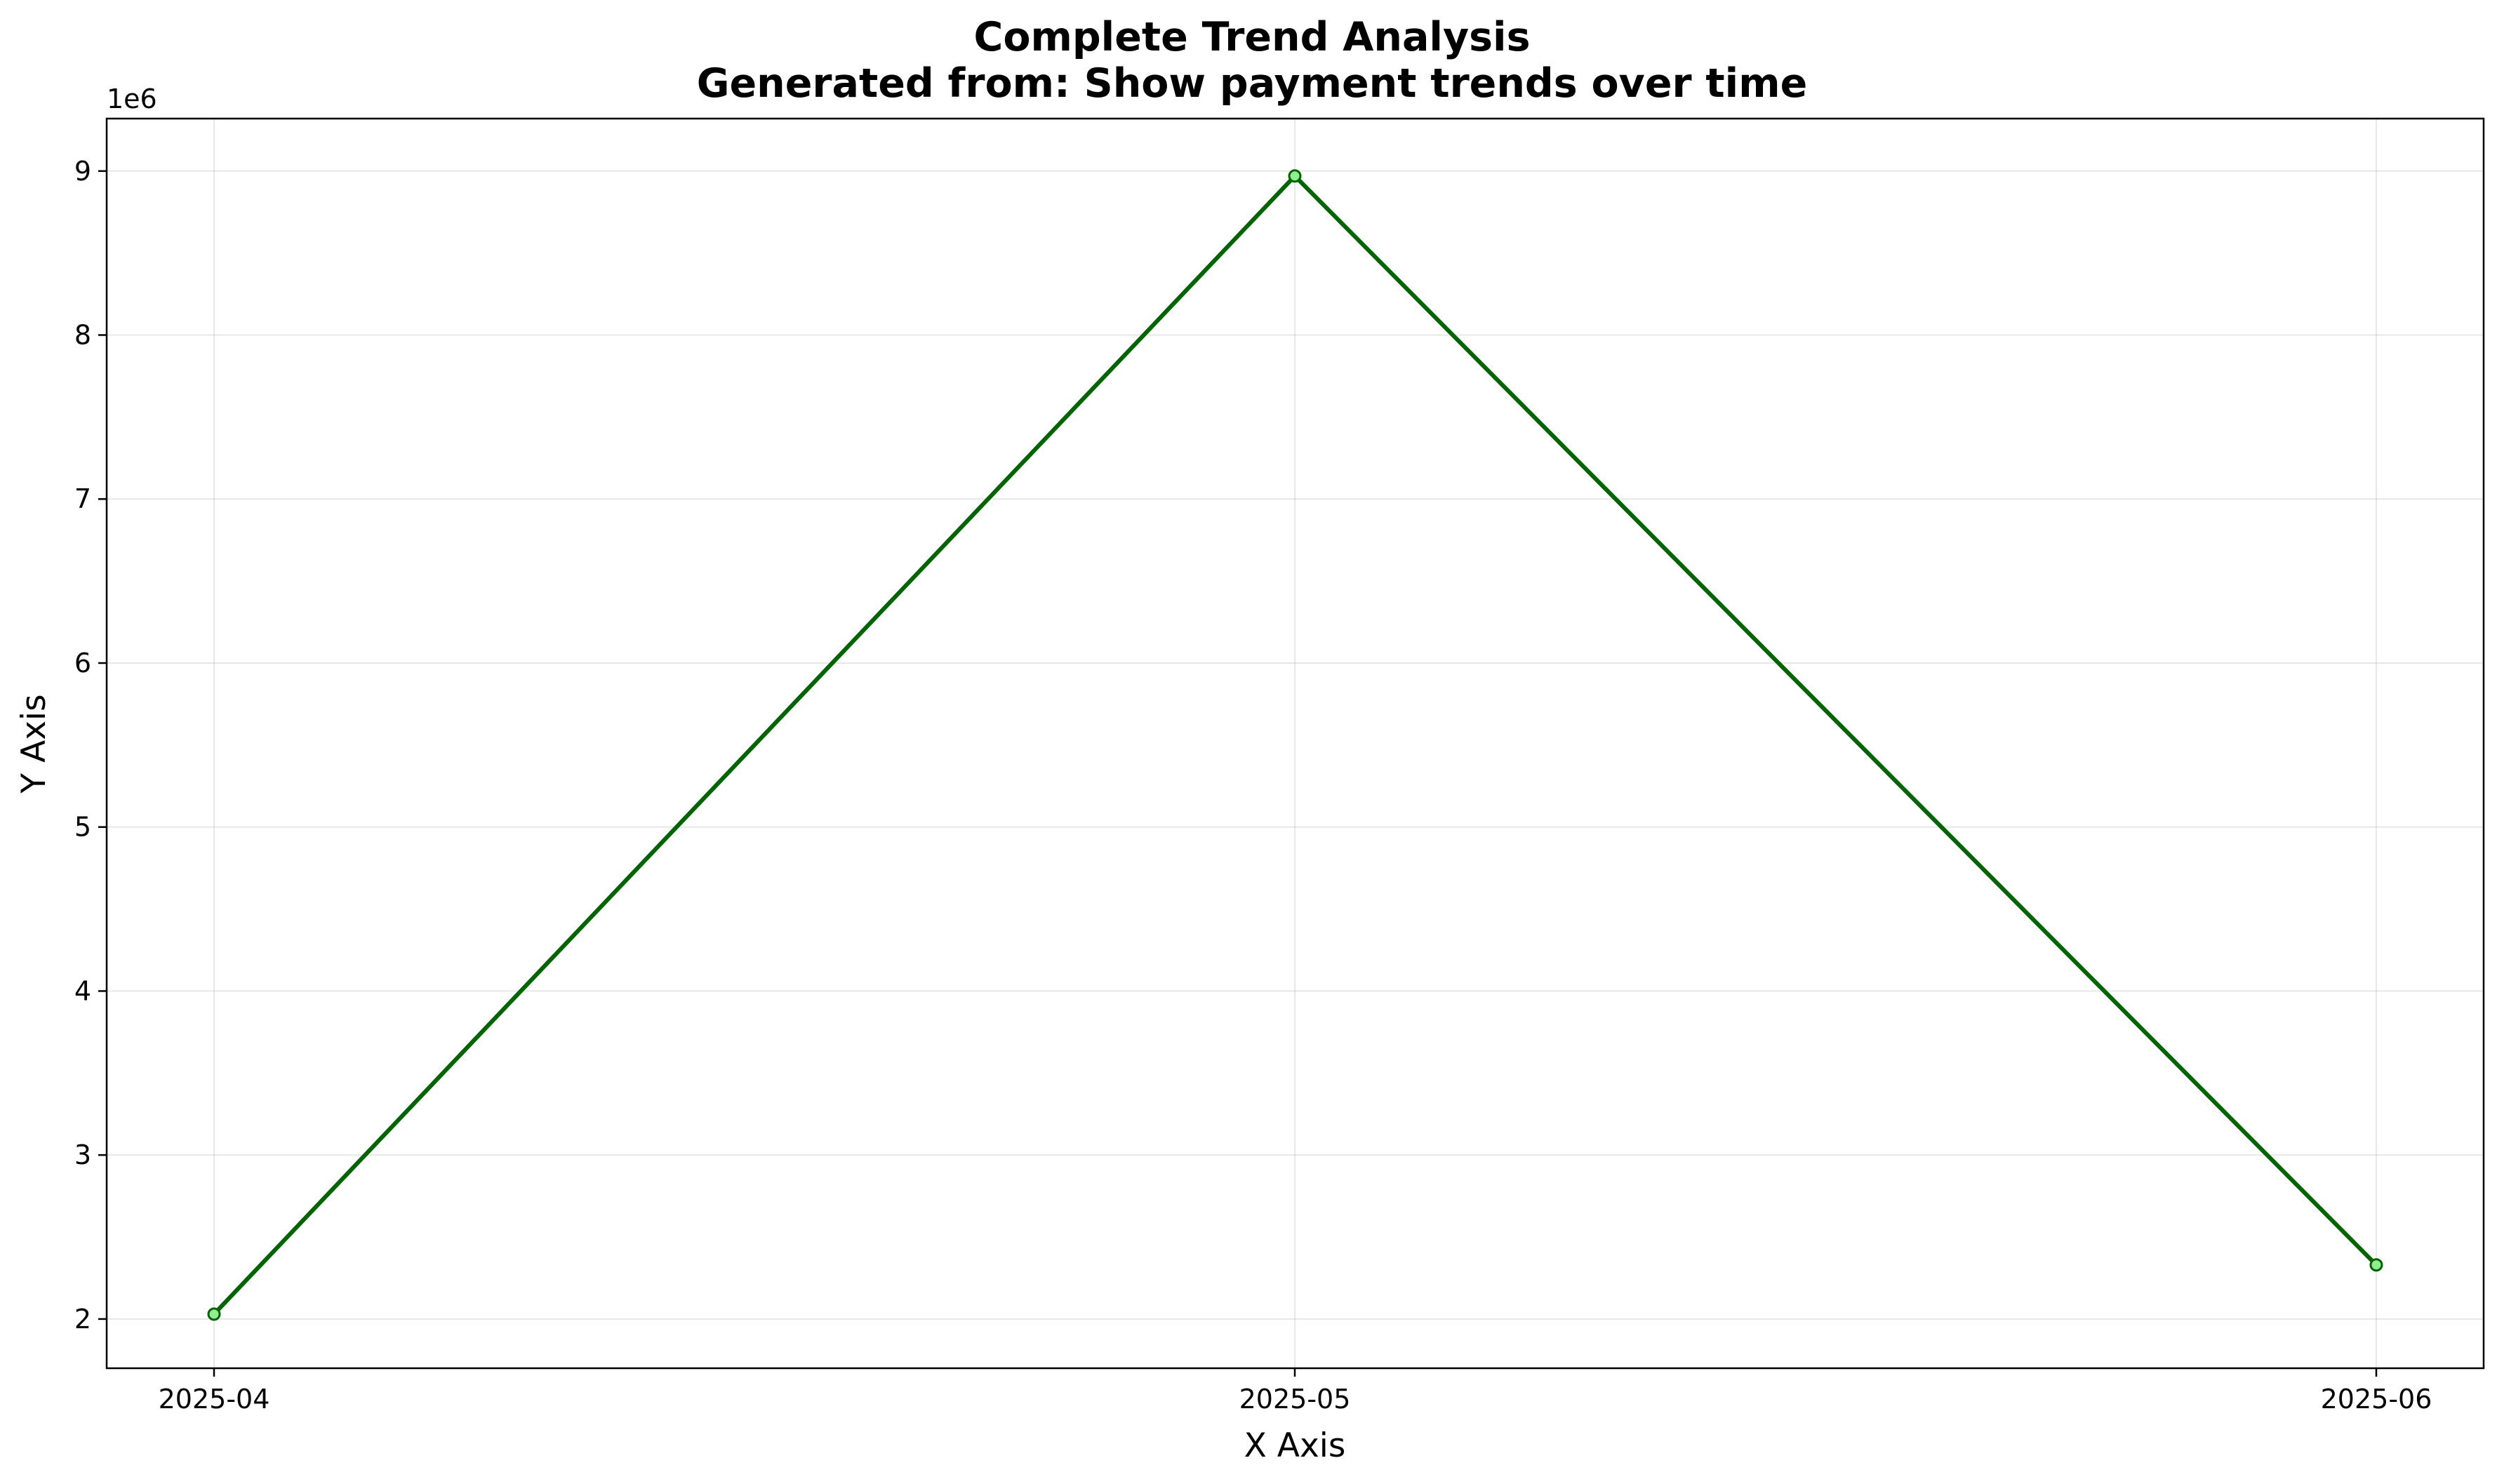 This screenshot has height=1484, width=2504. What do you see at coordinates (1253, 37) in the screenshot?
I see `chart-title: Complete Trend Analysis` at bounding box center [1253, 37].